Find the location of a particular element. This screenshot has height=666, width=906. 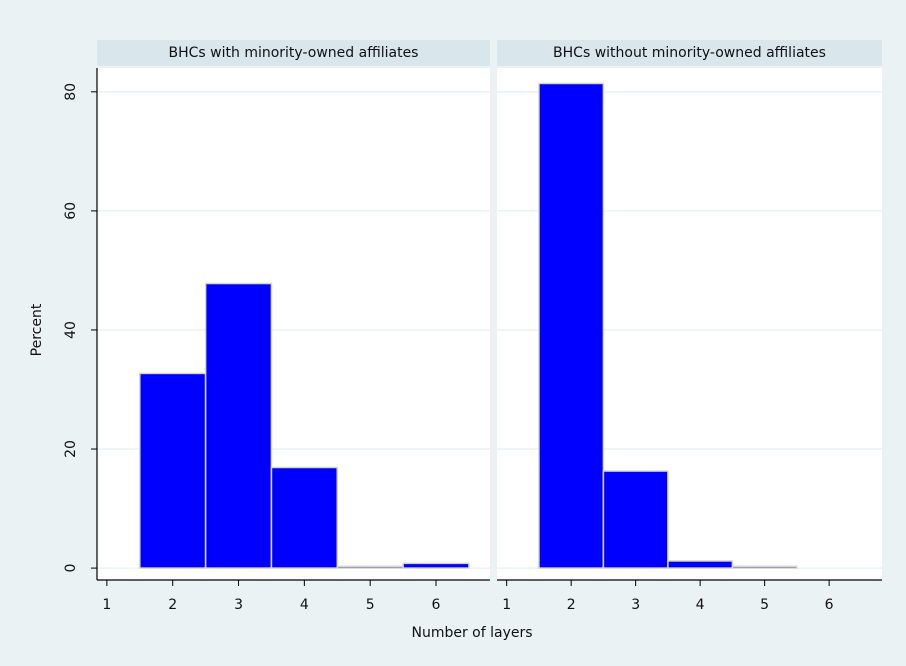

panel-title: BHCs without minority-owned affiliates is located at coordinates (689, 53).